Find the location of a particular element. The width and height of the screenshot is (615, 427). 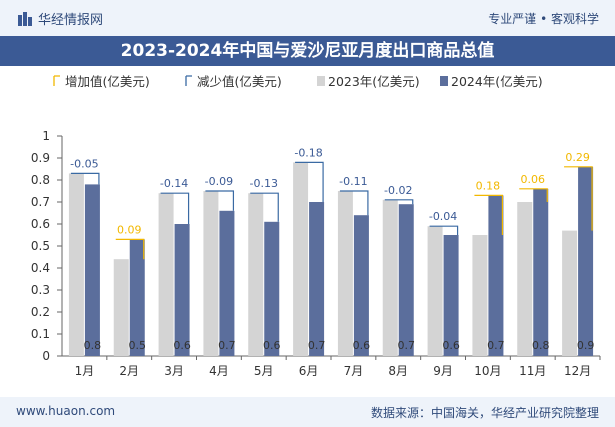

header-bar: 华经情报网 专业严谨 • 客观科学 is located at coordinates (307, 18).